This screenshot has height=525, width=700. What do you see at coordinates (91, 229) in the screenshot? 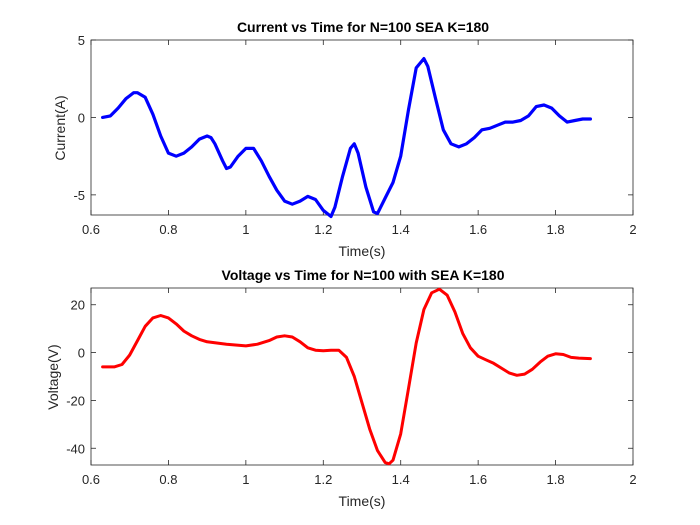
I see `current-x-tick-label: 0.6` at bounding box center [91, 229].